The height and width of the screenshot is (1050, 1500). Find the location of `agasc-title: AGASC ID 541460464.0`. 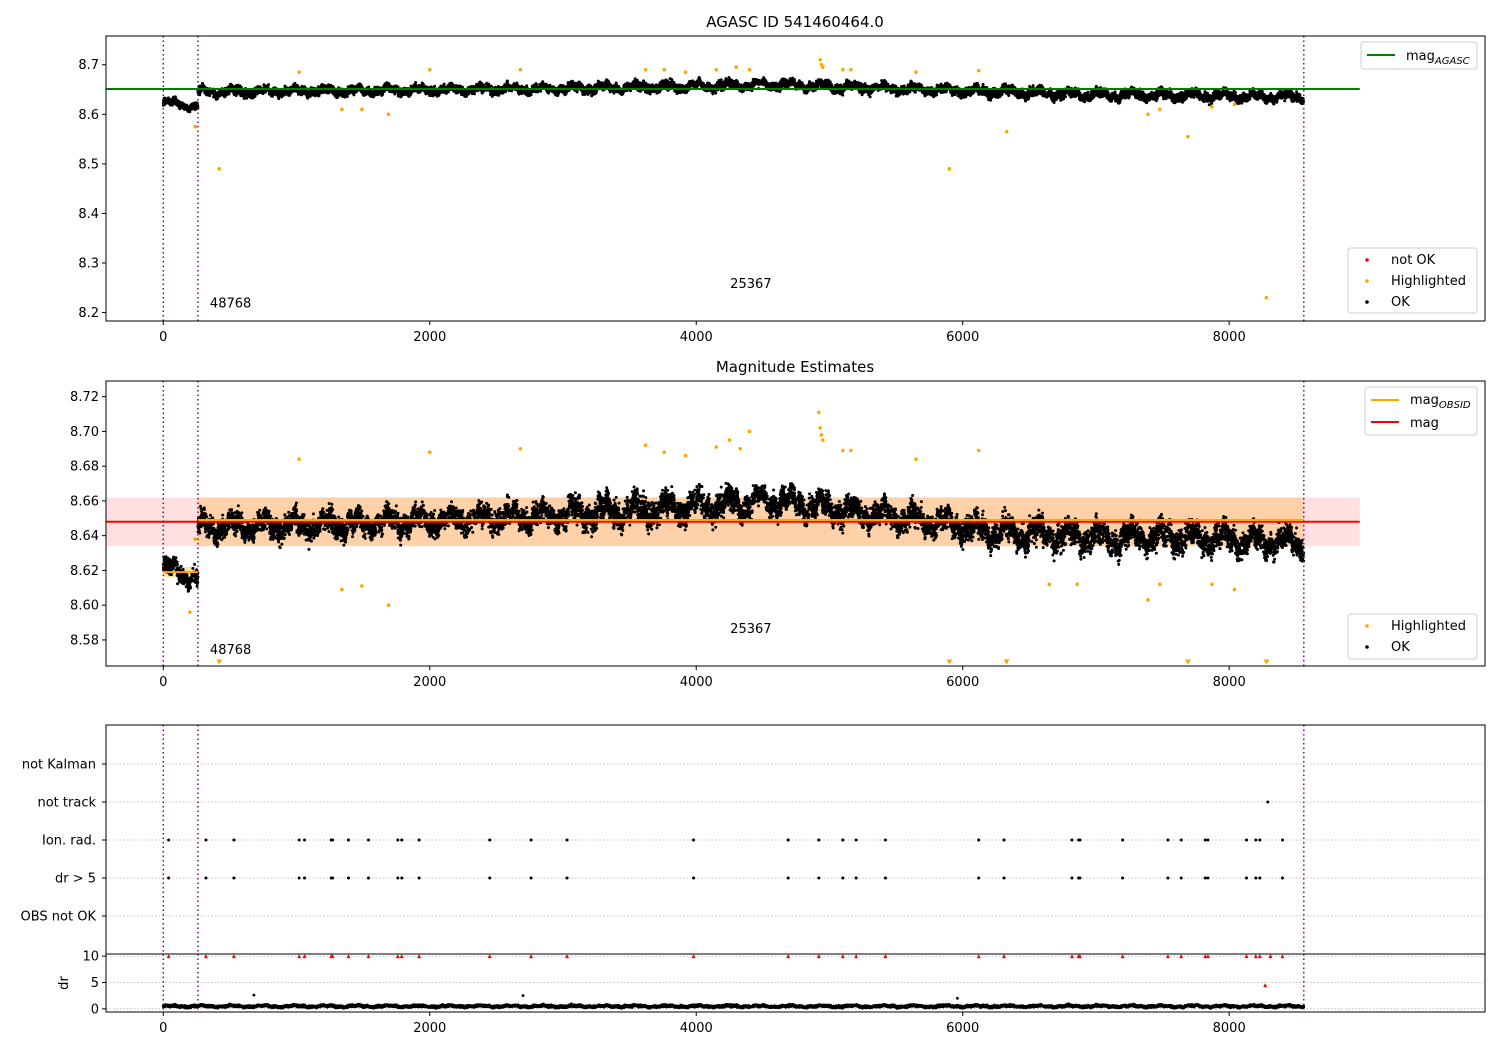

agasc-title: AGASC ID 541460464.0 is located at coordinates (795, 22).